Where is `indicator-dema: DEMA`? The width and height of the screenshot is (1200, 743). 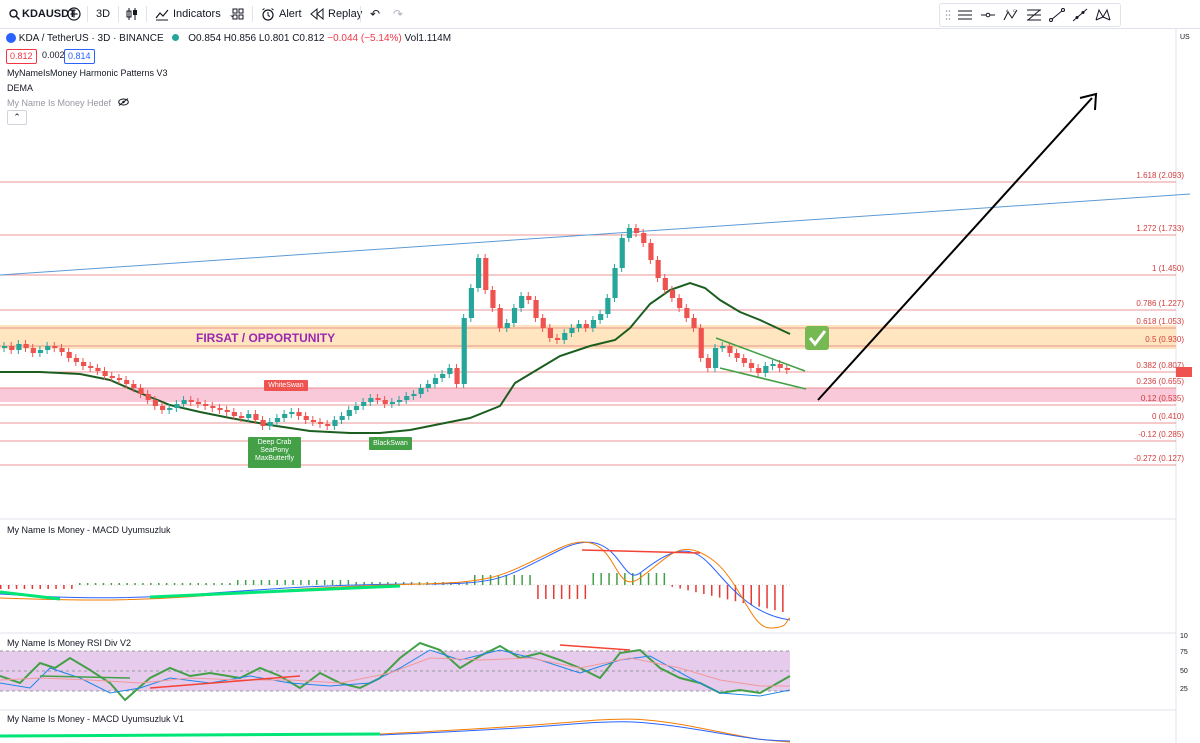 indicator-dema: DEMA is located at coordinates (20, 88).